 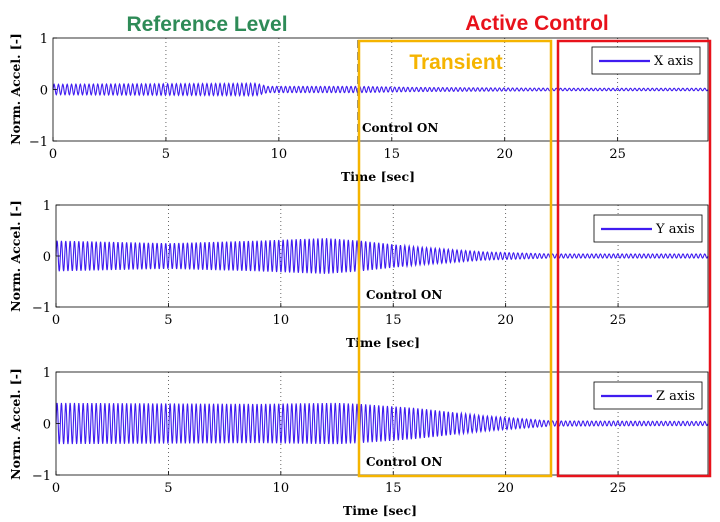 What do you see at coordinates (537, 23) in the screenshot?
I see `active-control-label: Active Control` at bounding box center [537, 23].